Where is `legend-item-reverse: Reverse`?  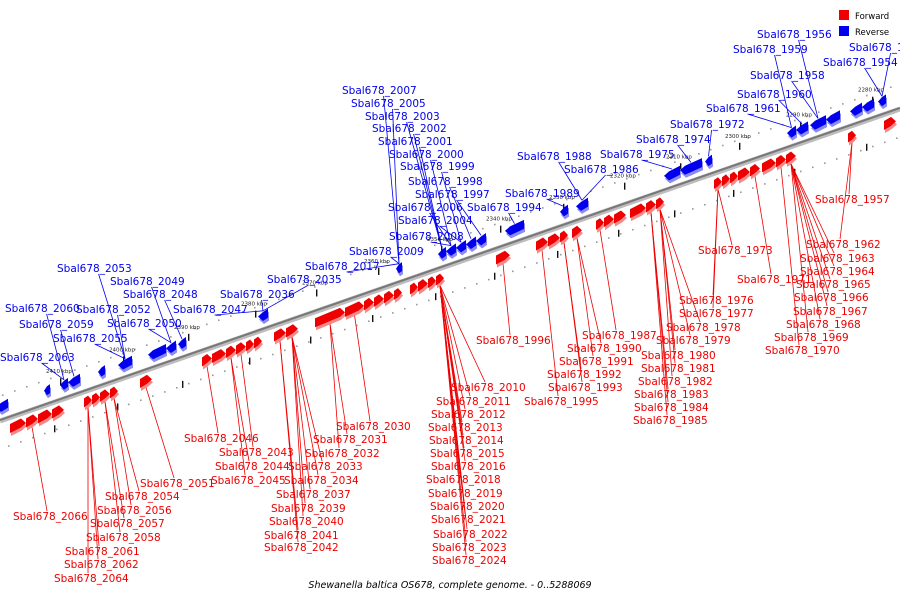 legend-item-reverse: Reverse is located at coordinates (864, 32).